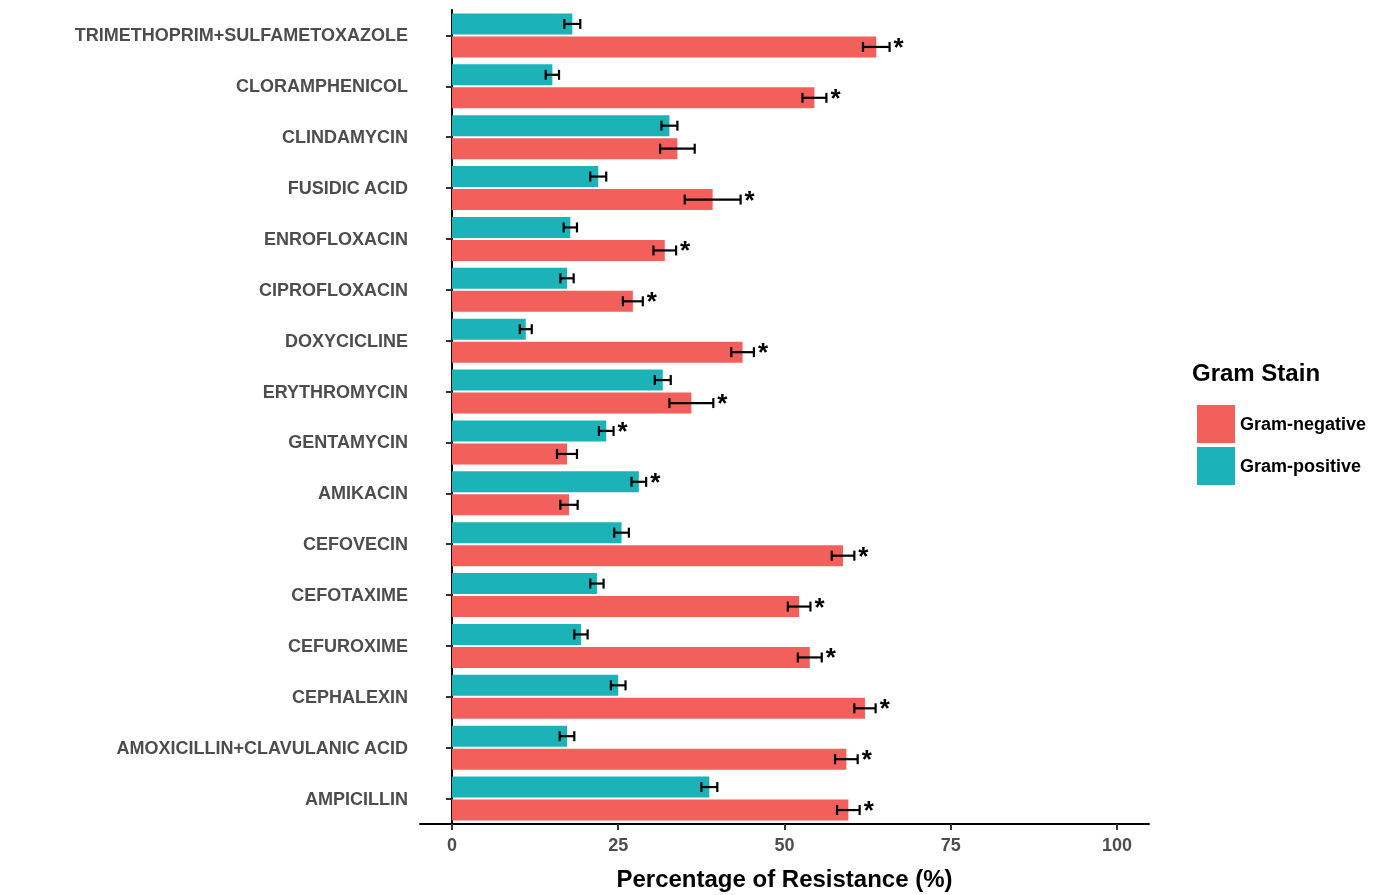 The height and width of the screenshot is (895, 1396). What do you see at coordinates (1117, 845) in the screenshot?
I see `x-tick-label: 100` at bounding box center [1117, 845].